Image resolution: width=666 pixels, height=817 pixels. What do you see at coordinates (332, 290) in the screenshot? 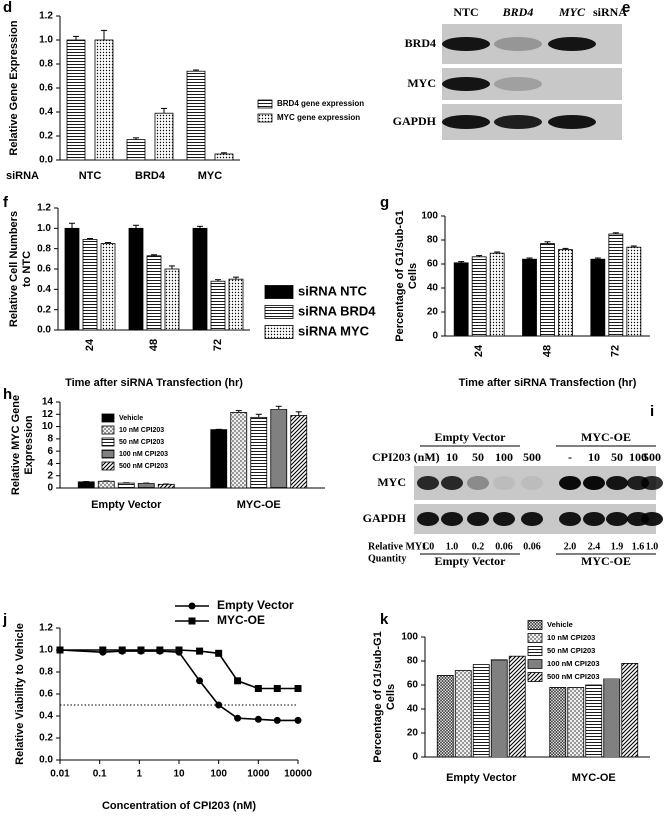
I see `legend-label: siRNA NTC` at bounding box center [332, 290].